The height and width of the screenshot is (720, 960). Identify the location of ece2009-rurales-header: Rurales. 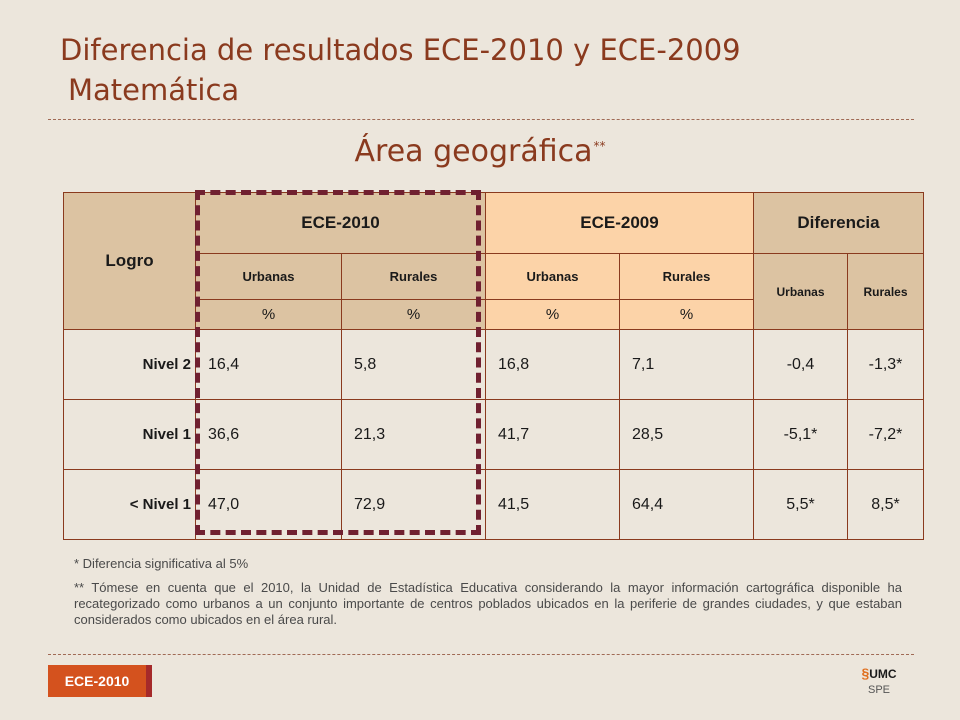
(686, 276).